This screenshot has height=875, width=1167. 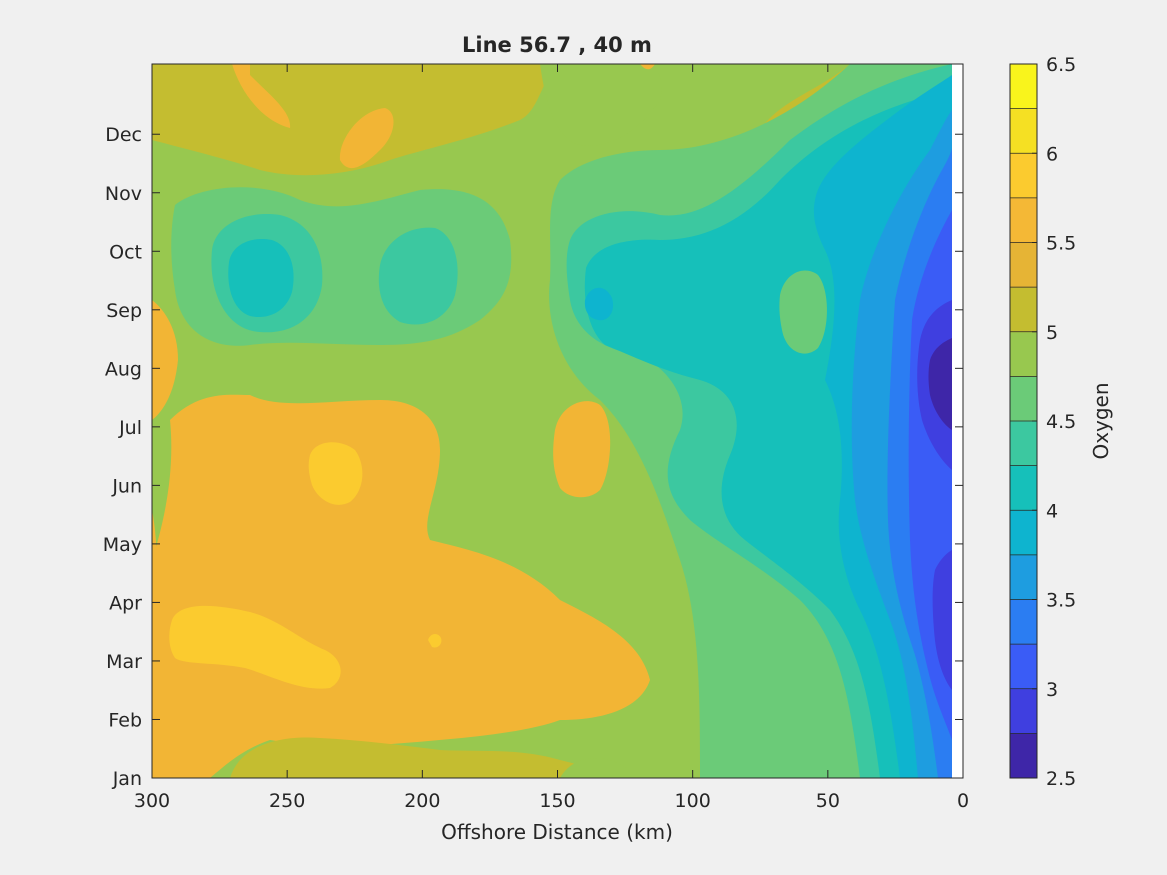 What do you see at coordinates (1061, 65) in the screenshot?
I see `colorbar-tick-label: 6.5` at bounding box center [1061, 65].